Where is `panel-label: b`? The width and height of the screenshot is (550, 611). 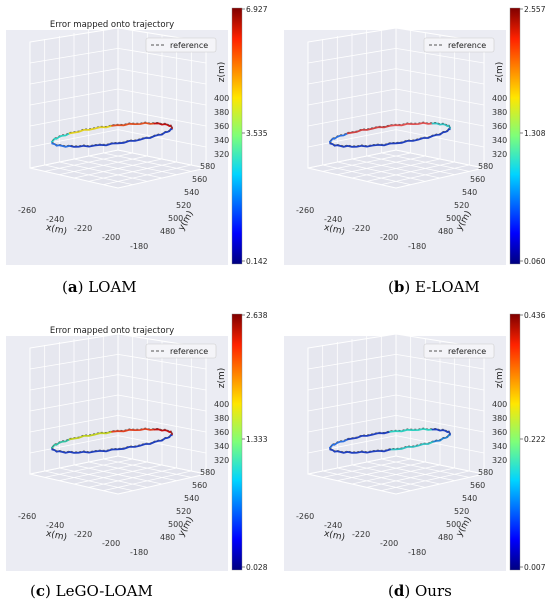
panel-label: b is located at coordinates (399, 287).